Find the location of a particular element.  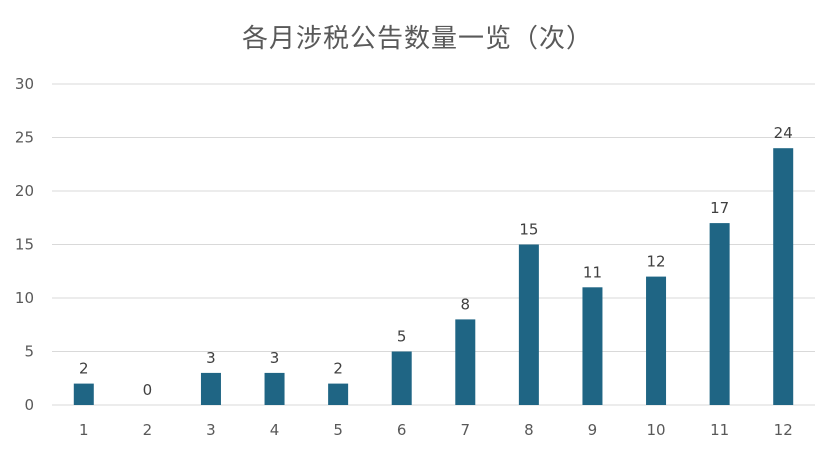

chart-title: 各月涉税公告数量一览（次） is located at coordinates (417, 39).